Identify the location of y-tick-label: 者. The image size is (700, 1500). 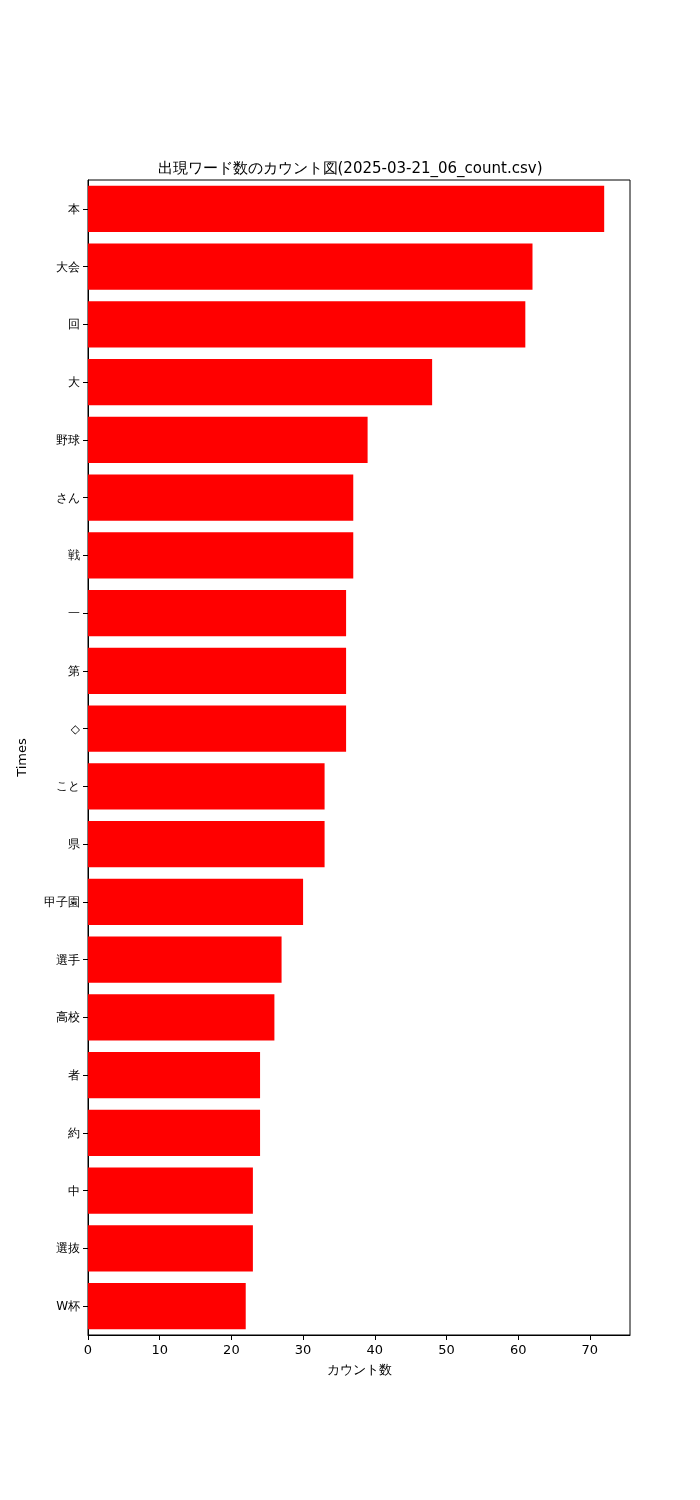
(74, 1075).